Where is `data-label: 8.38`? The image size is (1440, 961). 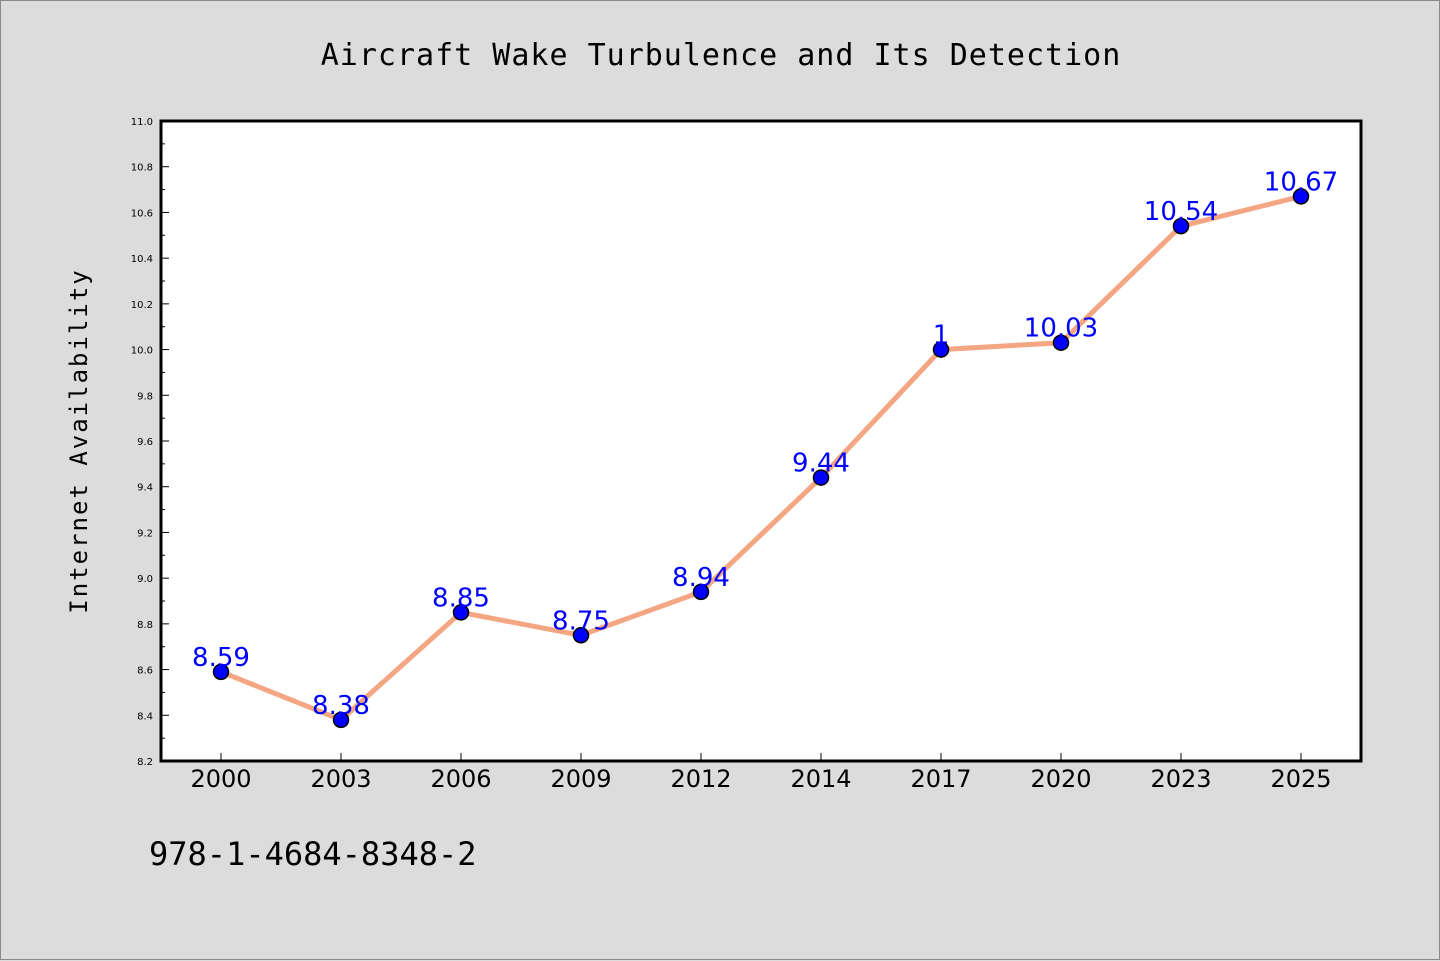 data-label: 8.38 is located at coordinates (341, 706).